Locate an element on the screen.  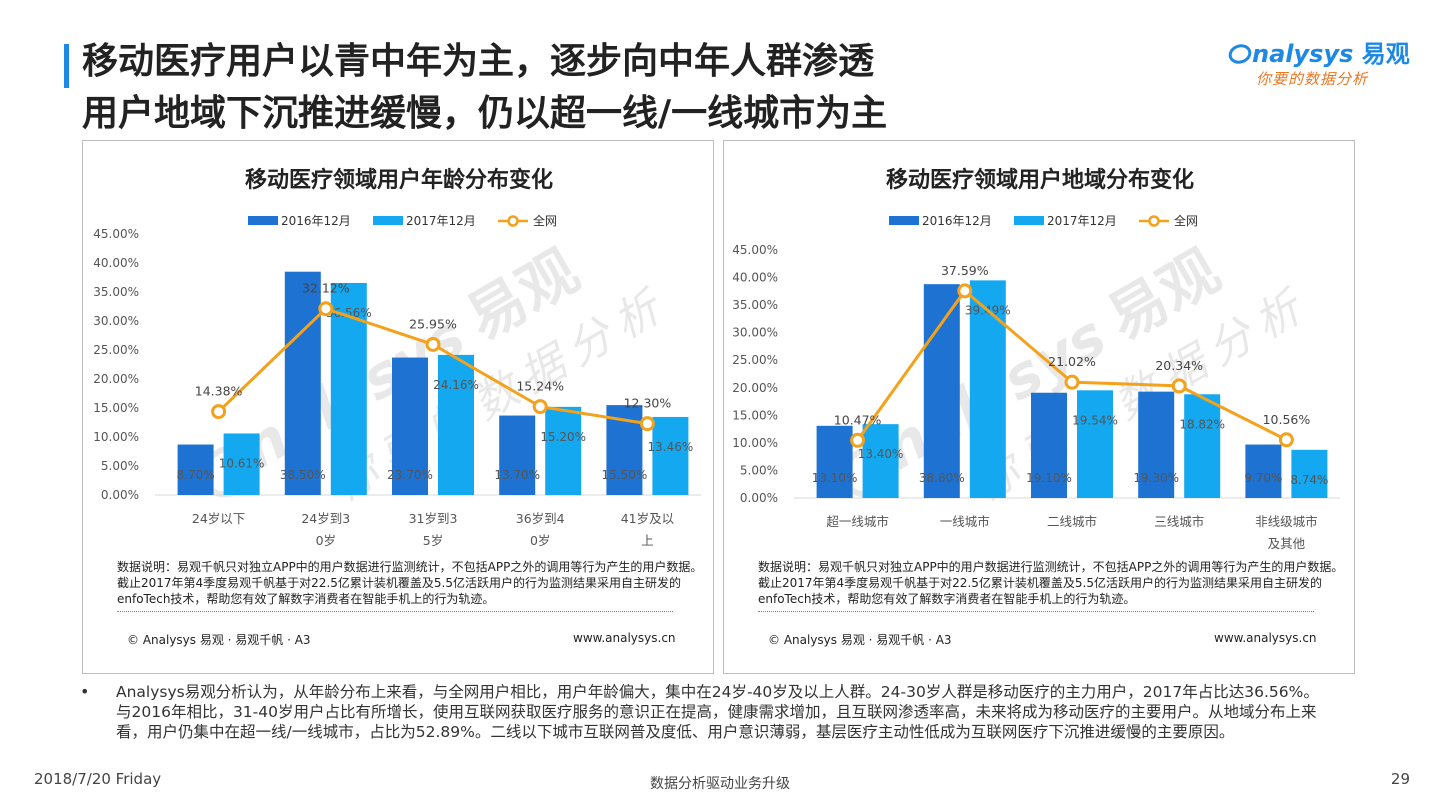
x-tick-label: 超一线城市 is located at coordinates (857, 521).